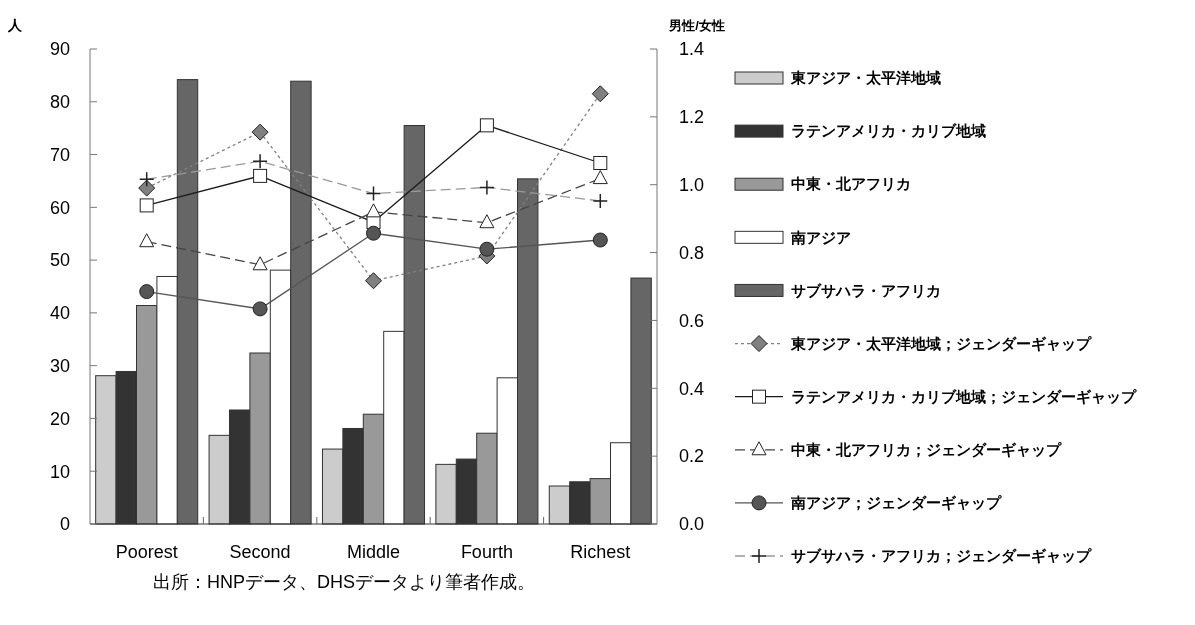  I want to click on x-tick-label: Second, so click(260, 552).